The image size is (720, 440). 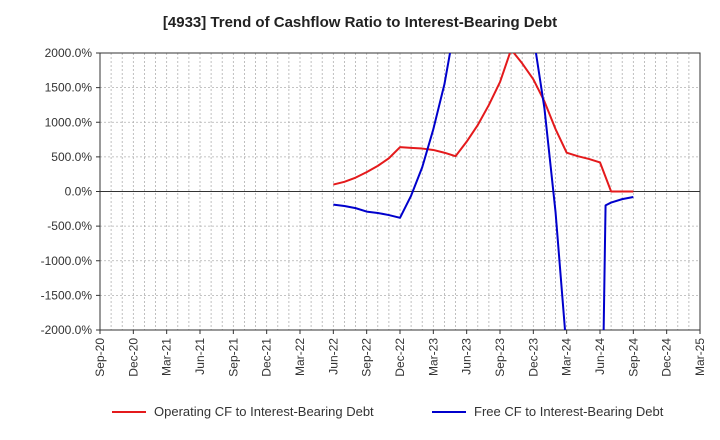 What do you see at coordinates (71, 157) in the screenshot?
I see `y-tick-label: 500.0%` at bounding box center [71, 157].